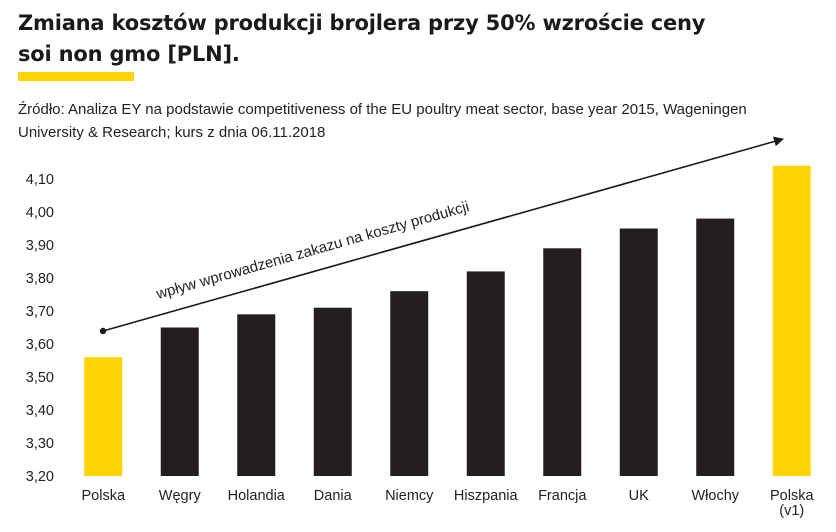 This screenshot has width=836, height=532. I want to click on trend-arrow-start-dot, so click(103, 331).